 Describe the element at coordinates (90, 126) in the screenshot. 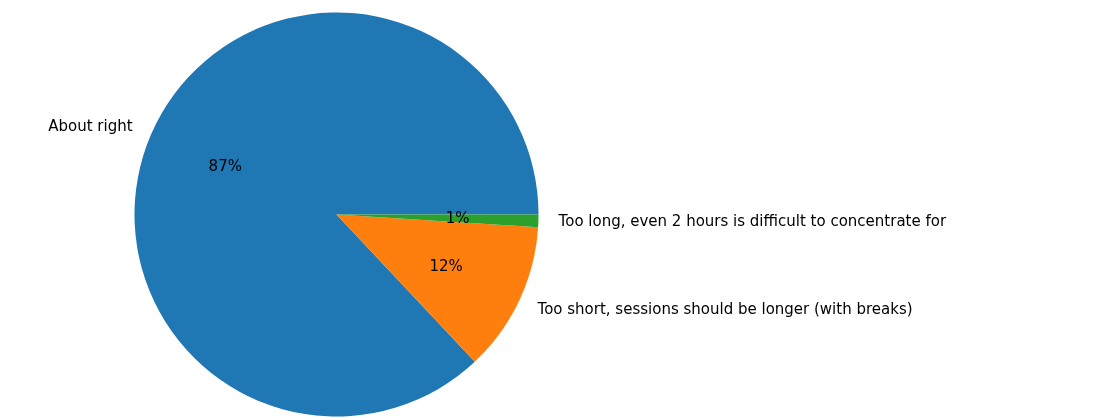

I see `slice-label: About right` at that location.